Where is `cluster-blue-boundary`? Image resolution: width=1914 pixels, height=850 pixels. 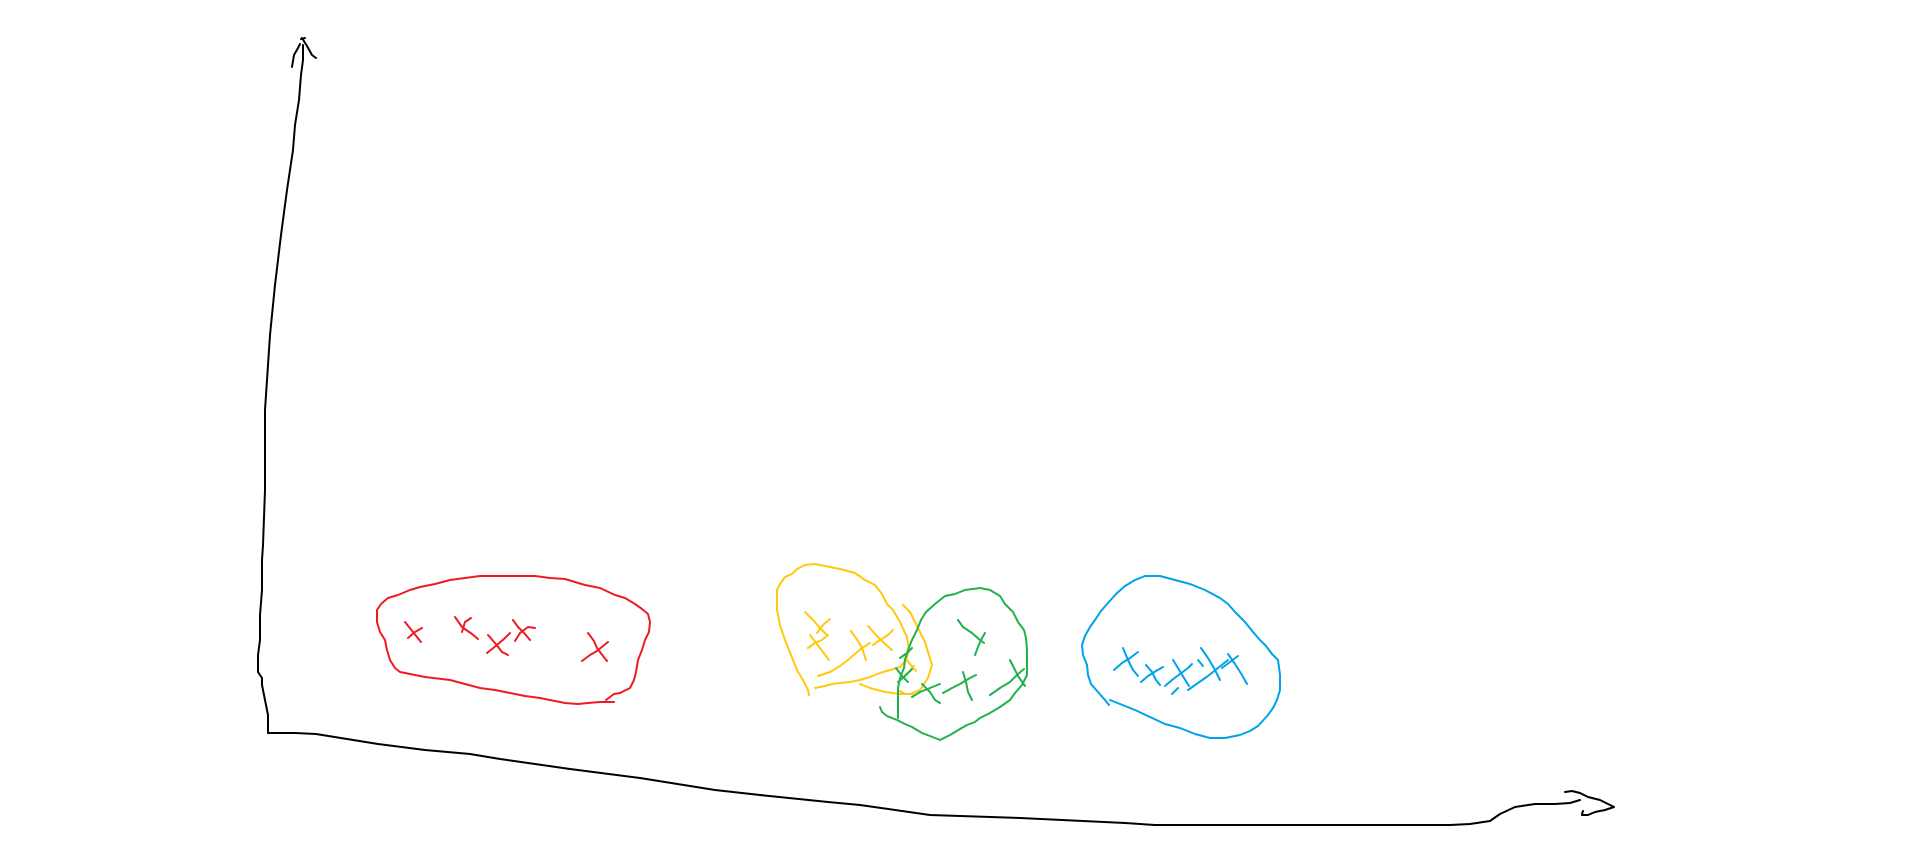 cluster-blue-boundary is located at coordinates (1181, 657).